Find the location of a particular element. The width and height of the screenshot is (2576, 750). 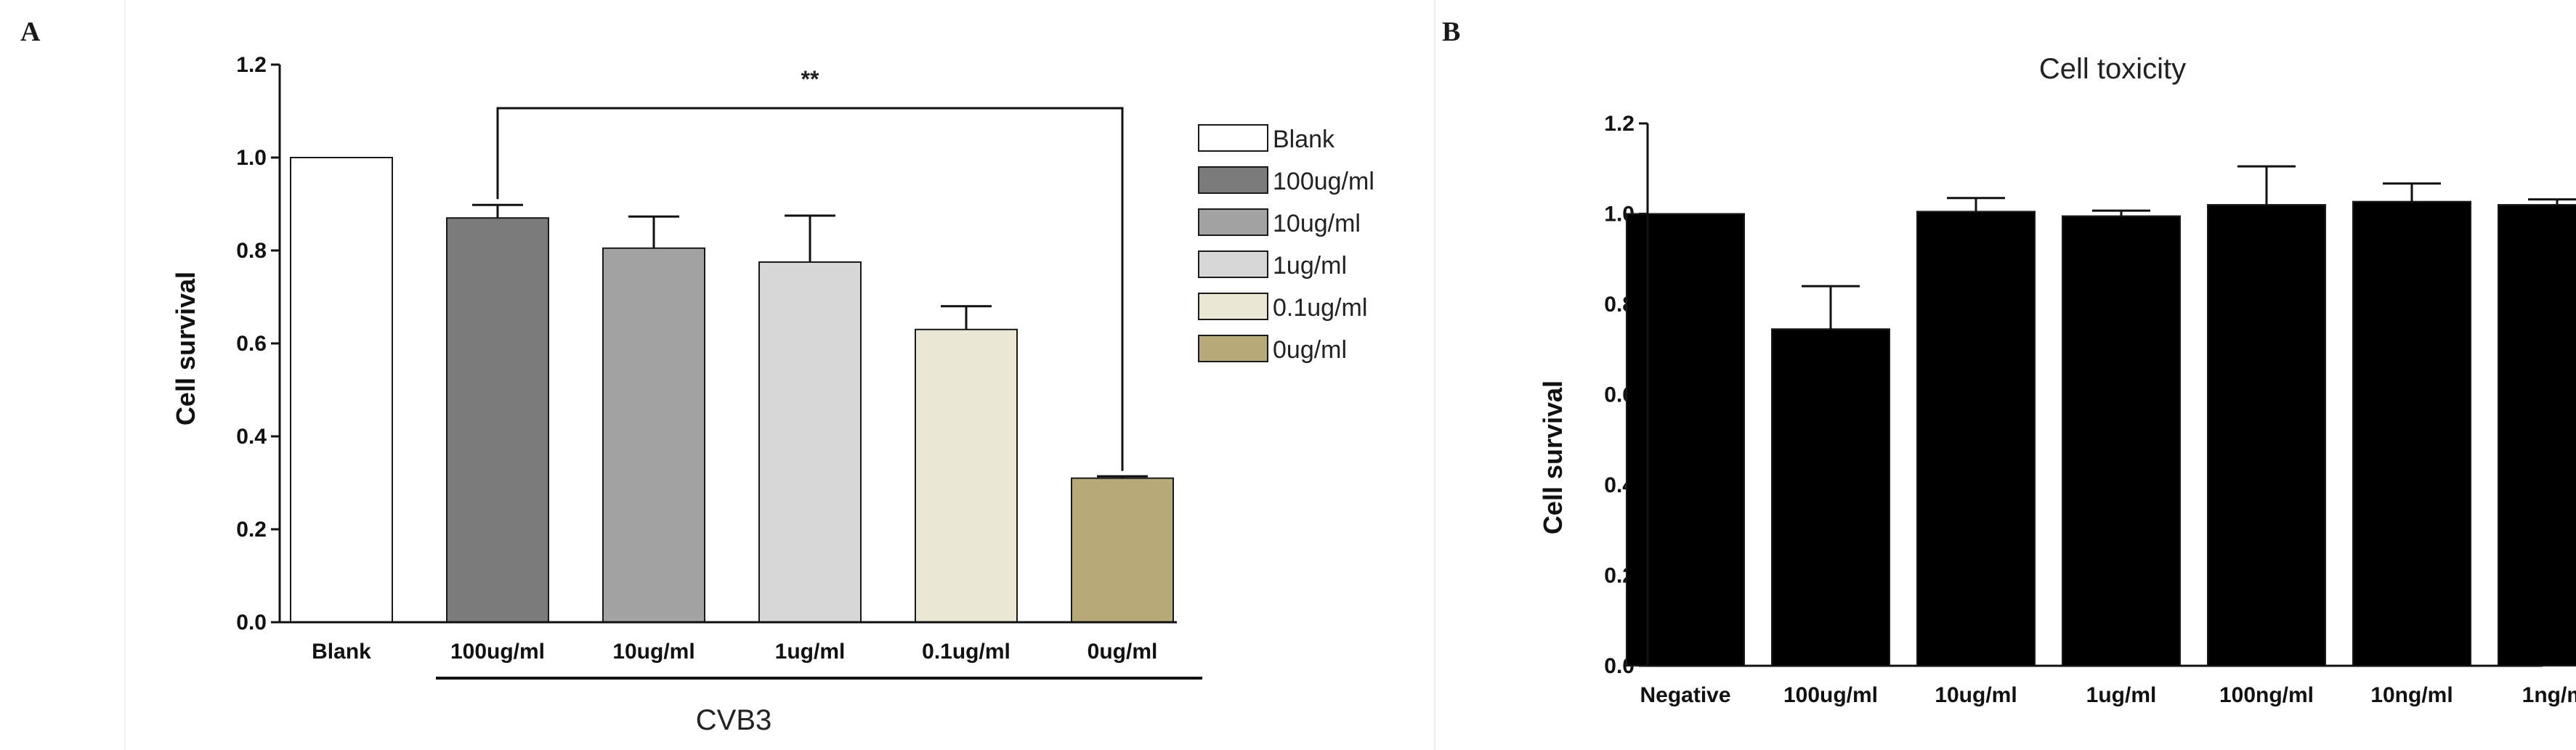

x-tick-label-10ng-ml: 10ng/ml is located at coordinates (2411, 695).